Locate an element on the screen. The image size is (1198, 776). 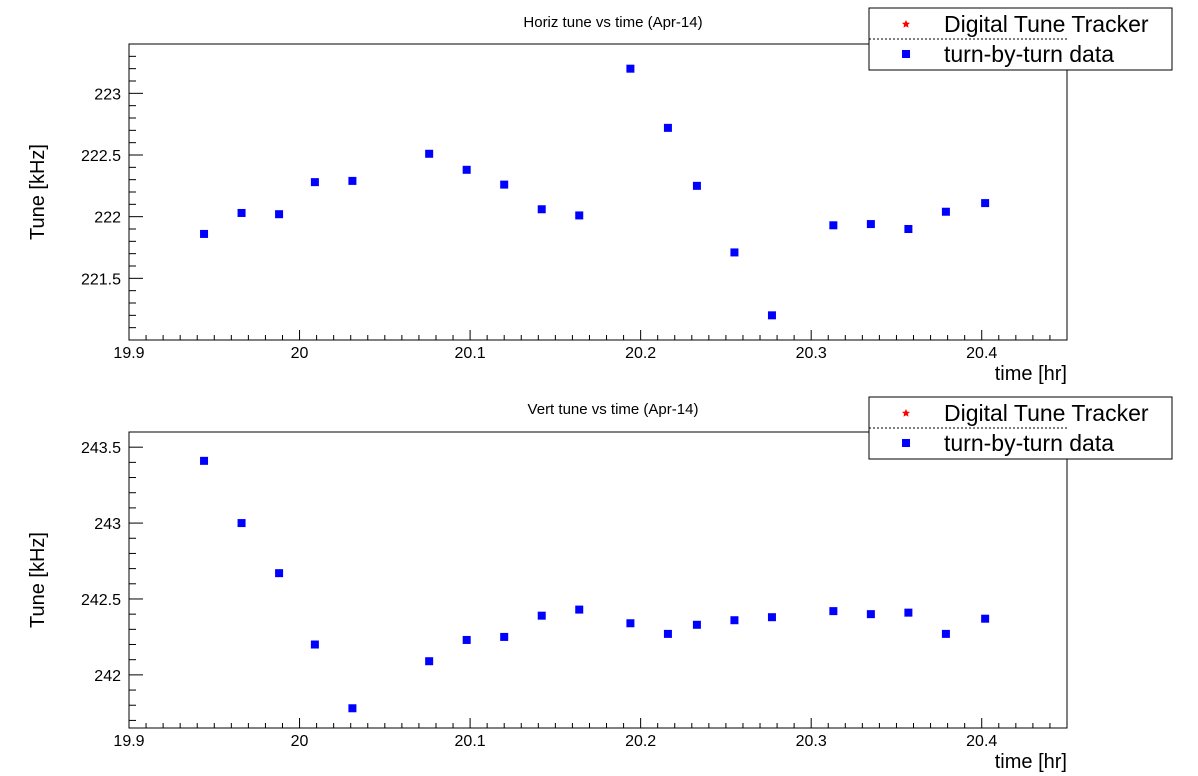
vert-x-tick-label: 20.1 is located at coordinates (470, 741).